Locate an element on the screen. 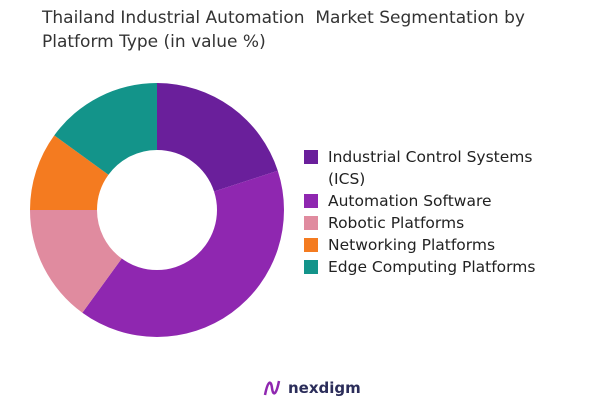 The width and height of the screenshot is (608, 410). legend-label: Robotic Platforms is located at coordinates (396, 223).